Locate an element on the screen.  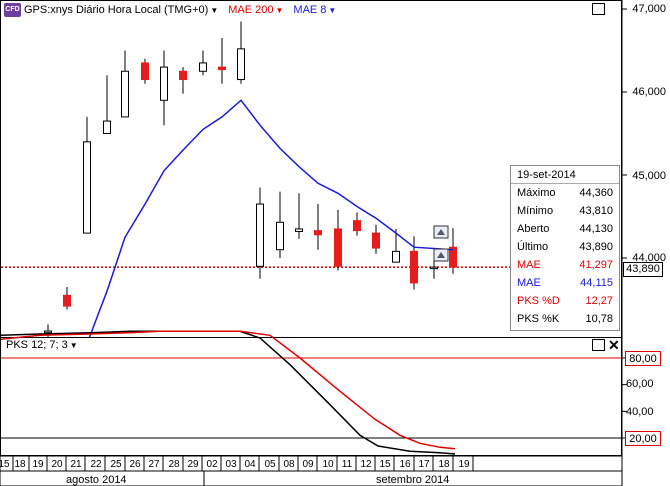
day-tick-label: 21 is located at coordinates (76, 464).